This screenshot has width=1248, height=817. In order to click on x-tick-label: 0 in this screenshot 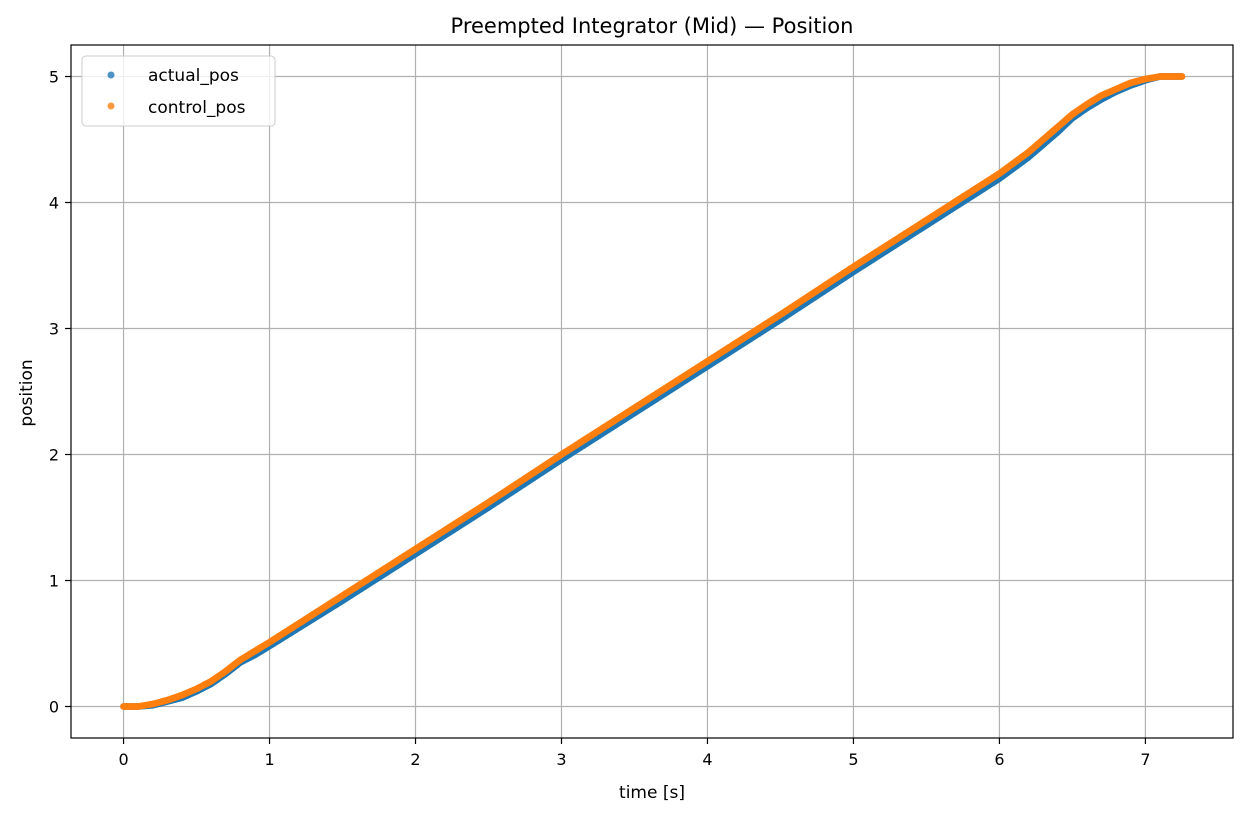, I will do `click(123, 759)`.